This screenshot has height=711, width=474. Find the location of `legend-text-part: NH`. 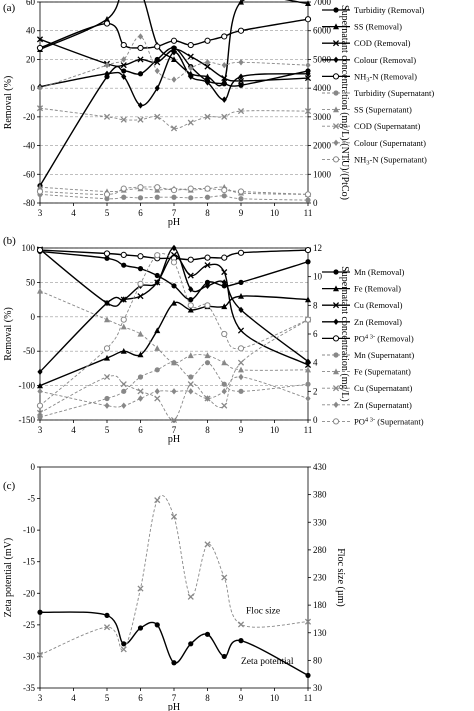

legend-text-part: NH is located at coordinates (360, 76).